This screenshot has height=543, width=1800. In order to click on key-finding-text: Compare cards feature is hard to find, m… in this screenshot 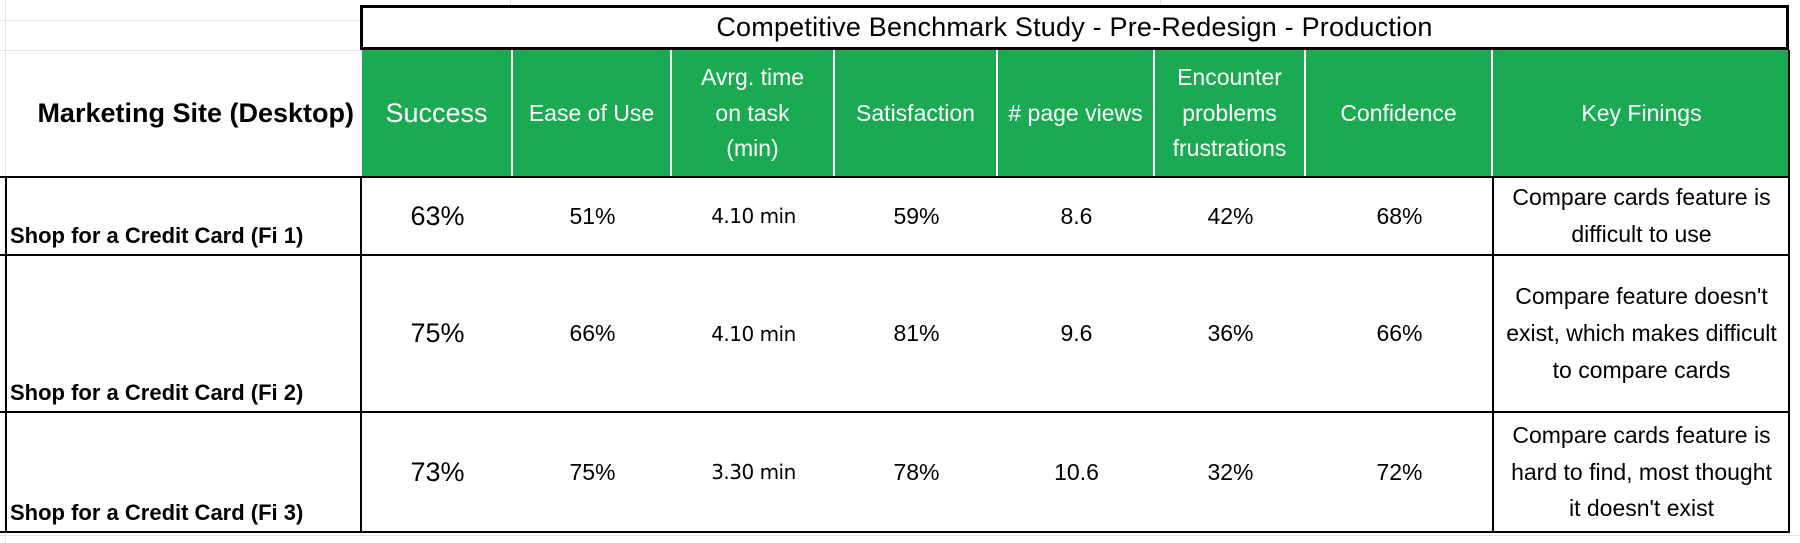, I will do `click(1641, 471)`.